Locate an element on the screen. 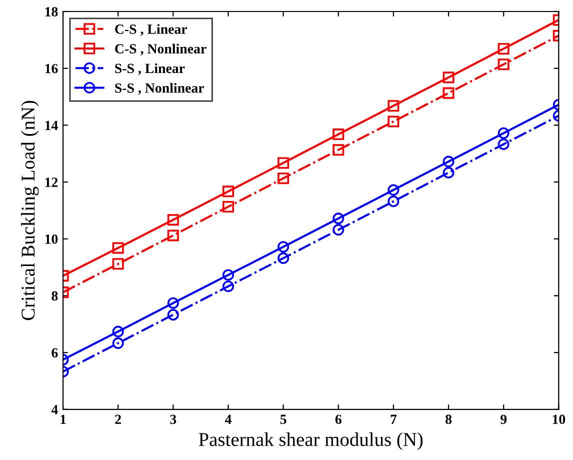  y-axis-title: Critical Buckling Load (nN) is located at coordinates (30, 210).